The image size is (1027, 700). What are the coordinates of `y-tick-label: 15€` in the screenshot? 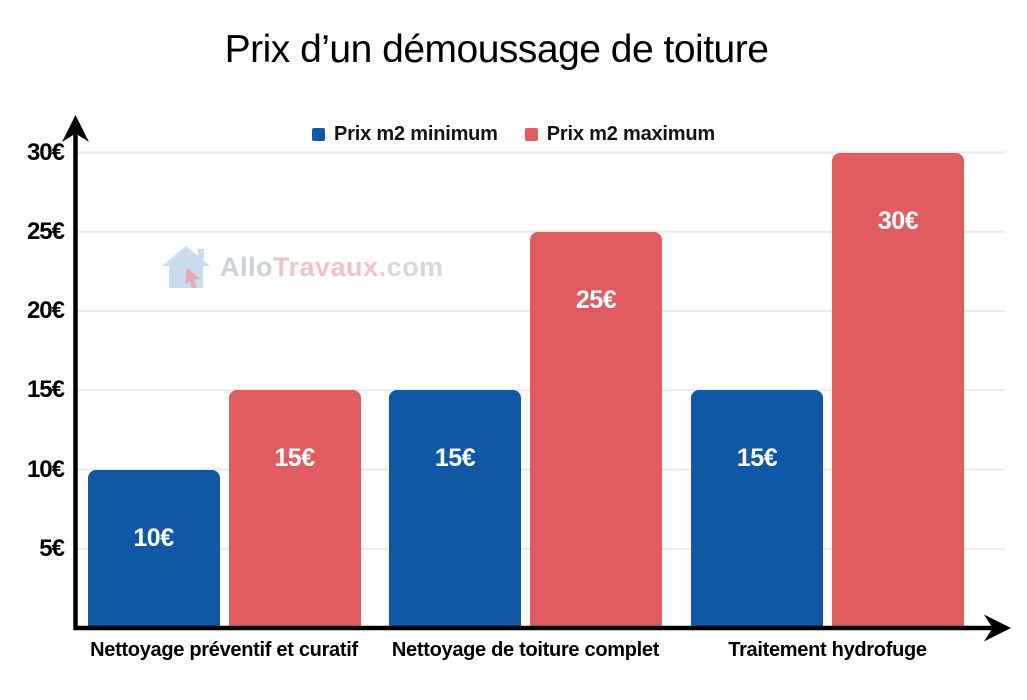 It's located at (45, 390).